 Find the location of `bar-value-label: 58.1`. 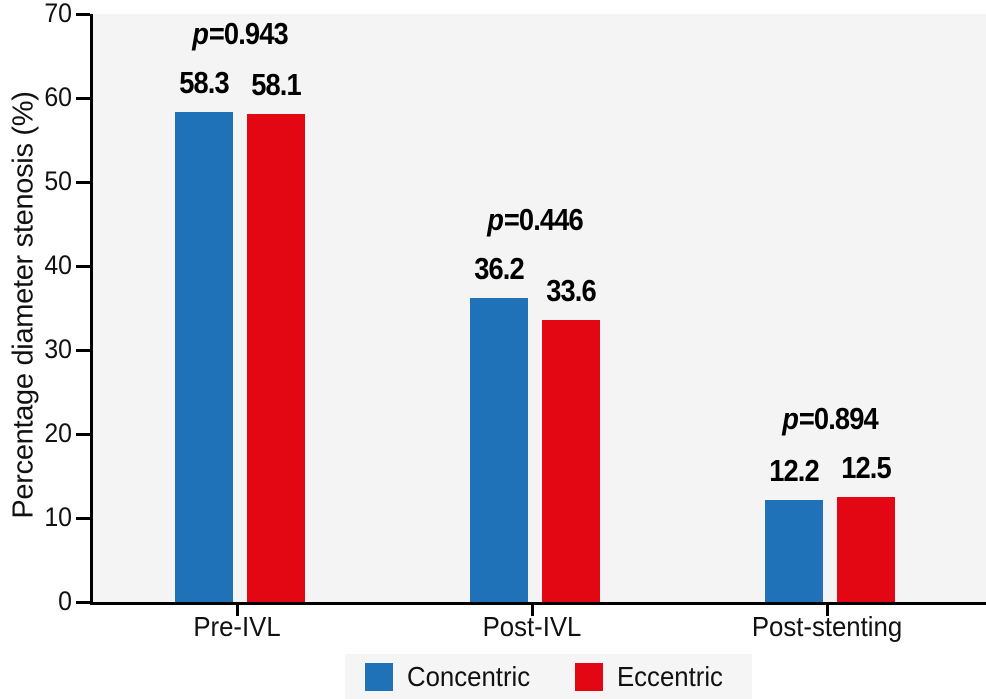

bar-value-label: 58.1 is located at coordinates (276, 84).